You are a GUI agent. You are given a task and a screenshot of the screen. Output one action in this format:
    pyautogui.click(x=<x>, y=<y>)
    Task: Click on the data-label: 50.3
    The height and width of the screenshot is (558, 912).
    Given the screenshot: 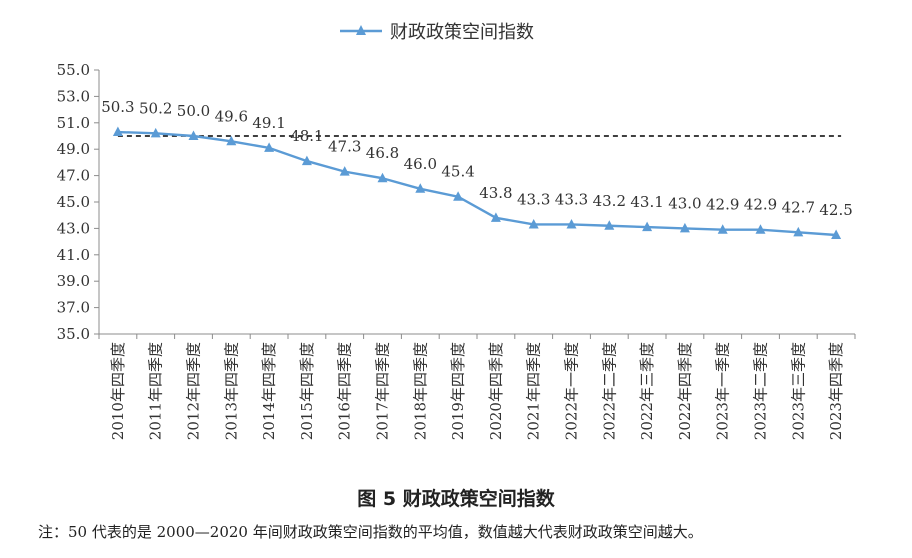 What is the action you would take?
    pyautogui.click(x=117, y=107)
    